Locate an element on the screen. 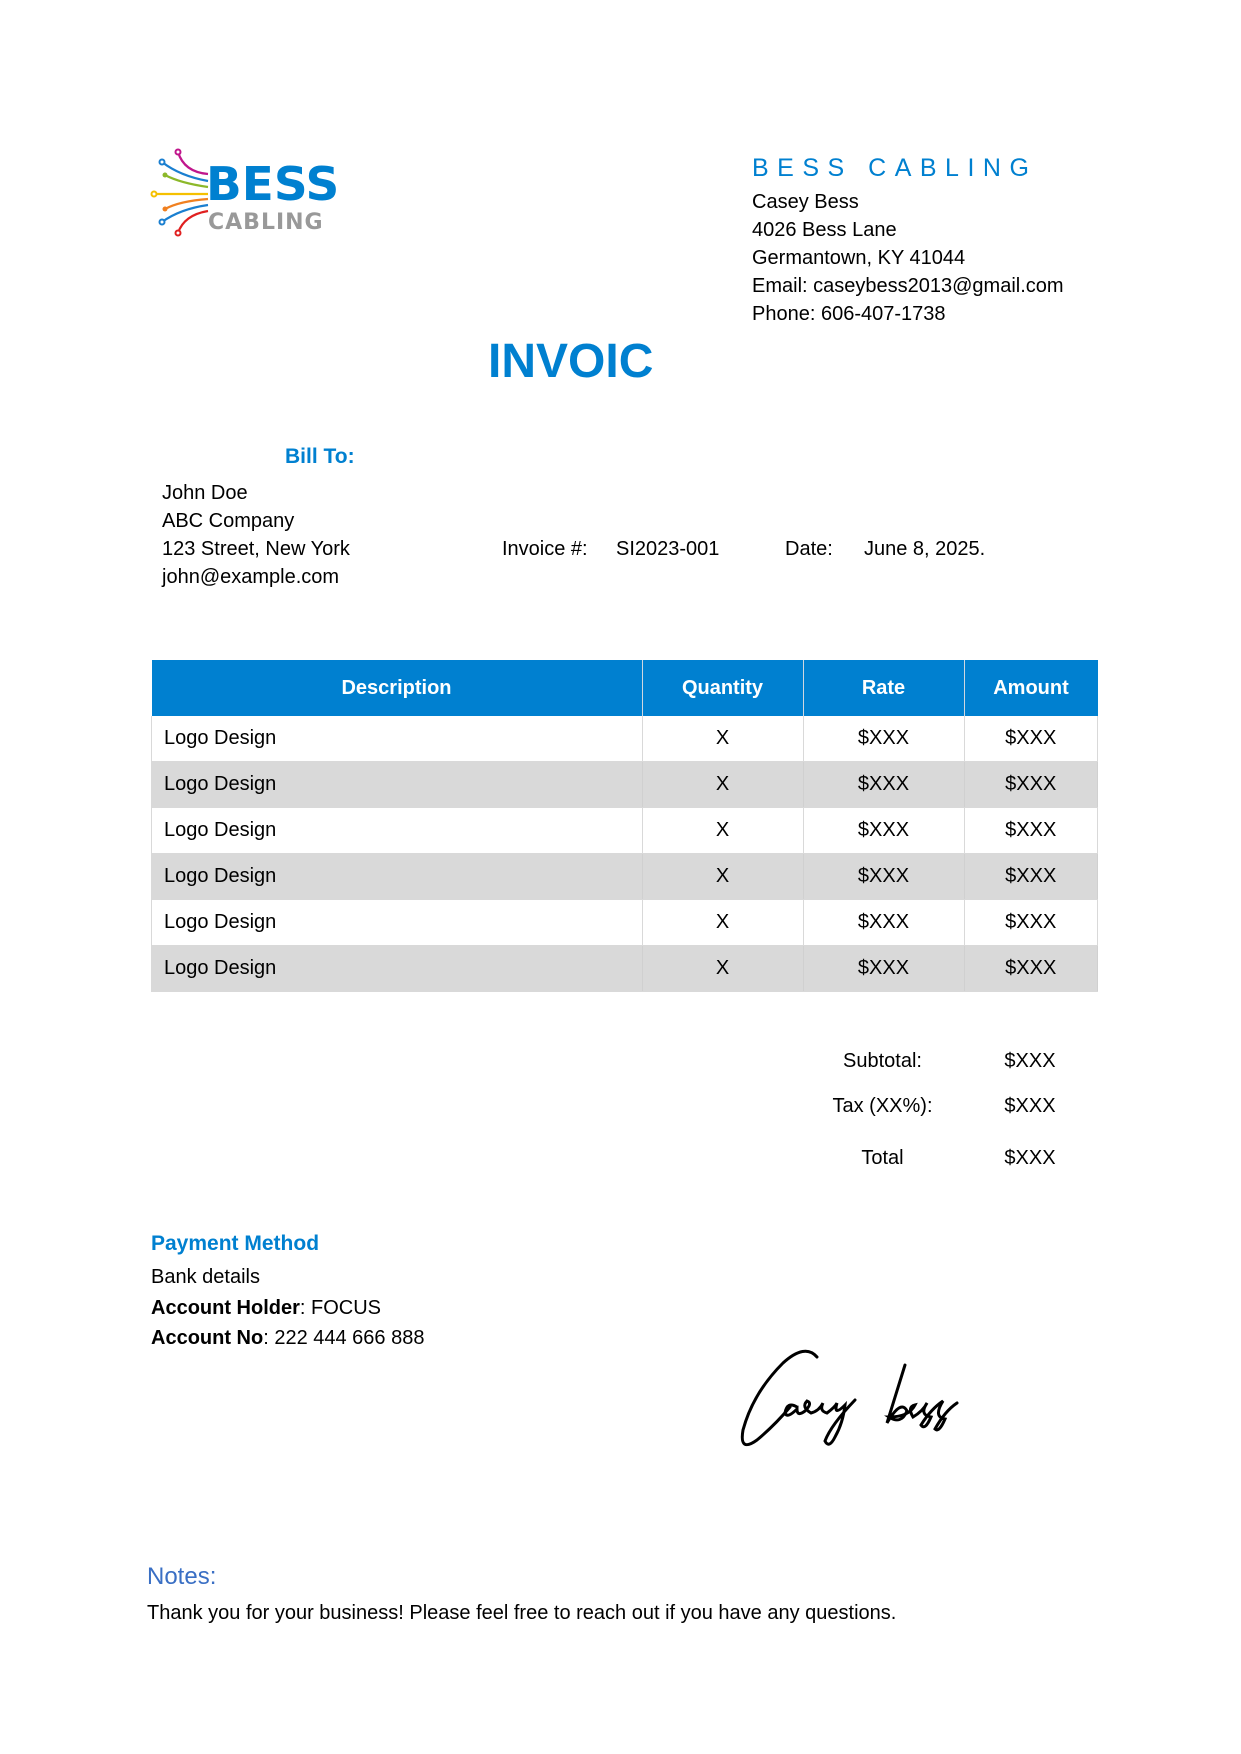 Image resolution: width=1241 pixels, height=1754 pixels. account-holder-label: Account Holder is located at coordinates (225, 1307).